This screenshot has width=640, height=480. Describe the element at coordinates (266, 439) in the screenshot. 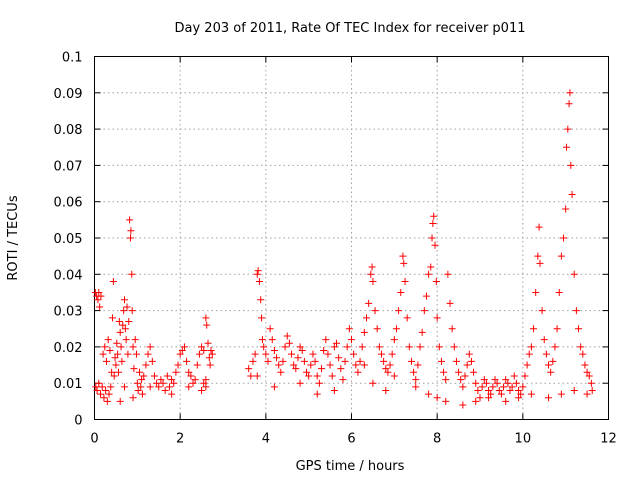

I see `x-tick-label: 4` at that location.